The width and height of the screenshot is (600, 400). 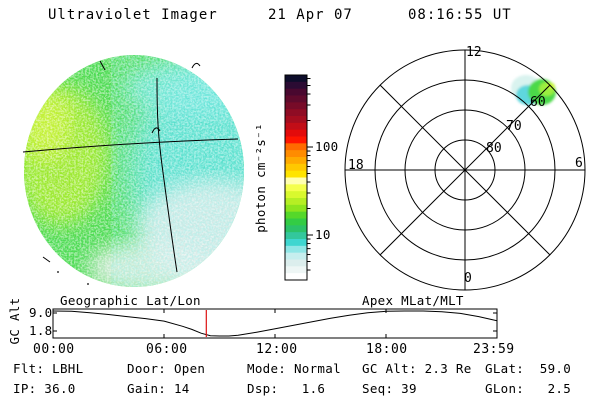 What do you see at coordinates (310, 174) in the screenshot?
I see `colorbar-ticks` at bounding box center [310, 174].